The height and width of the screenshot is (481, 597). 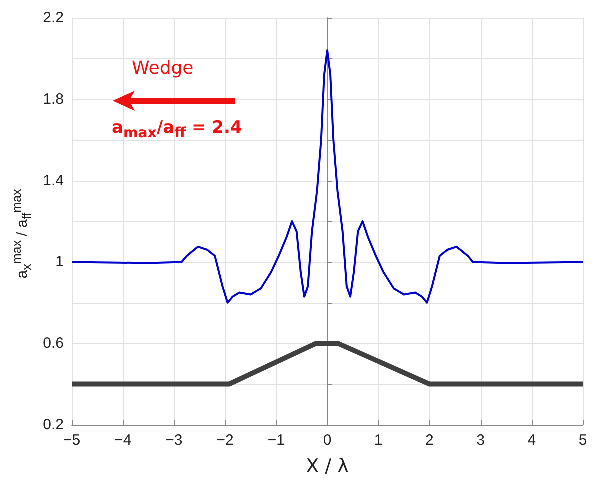 What do you see at coordinates (53, 99) in the screenshot?
I see `y-tick-label: 1.8` at bounding box center [53, 99].